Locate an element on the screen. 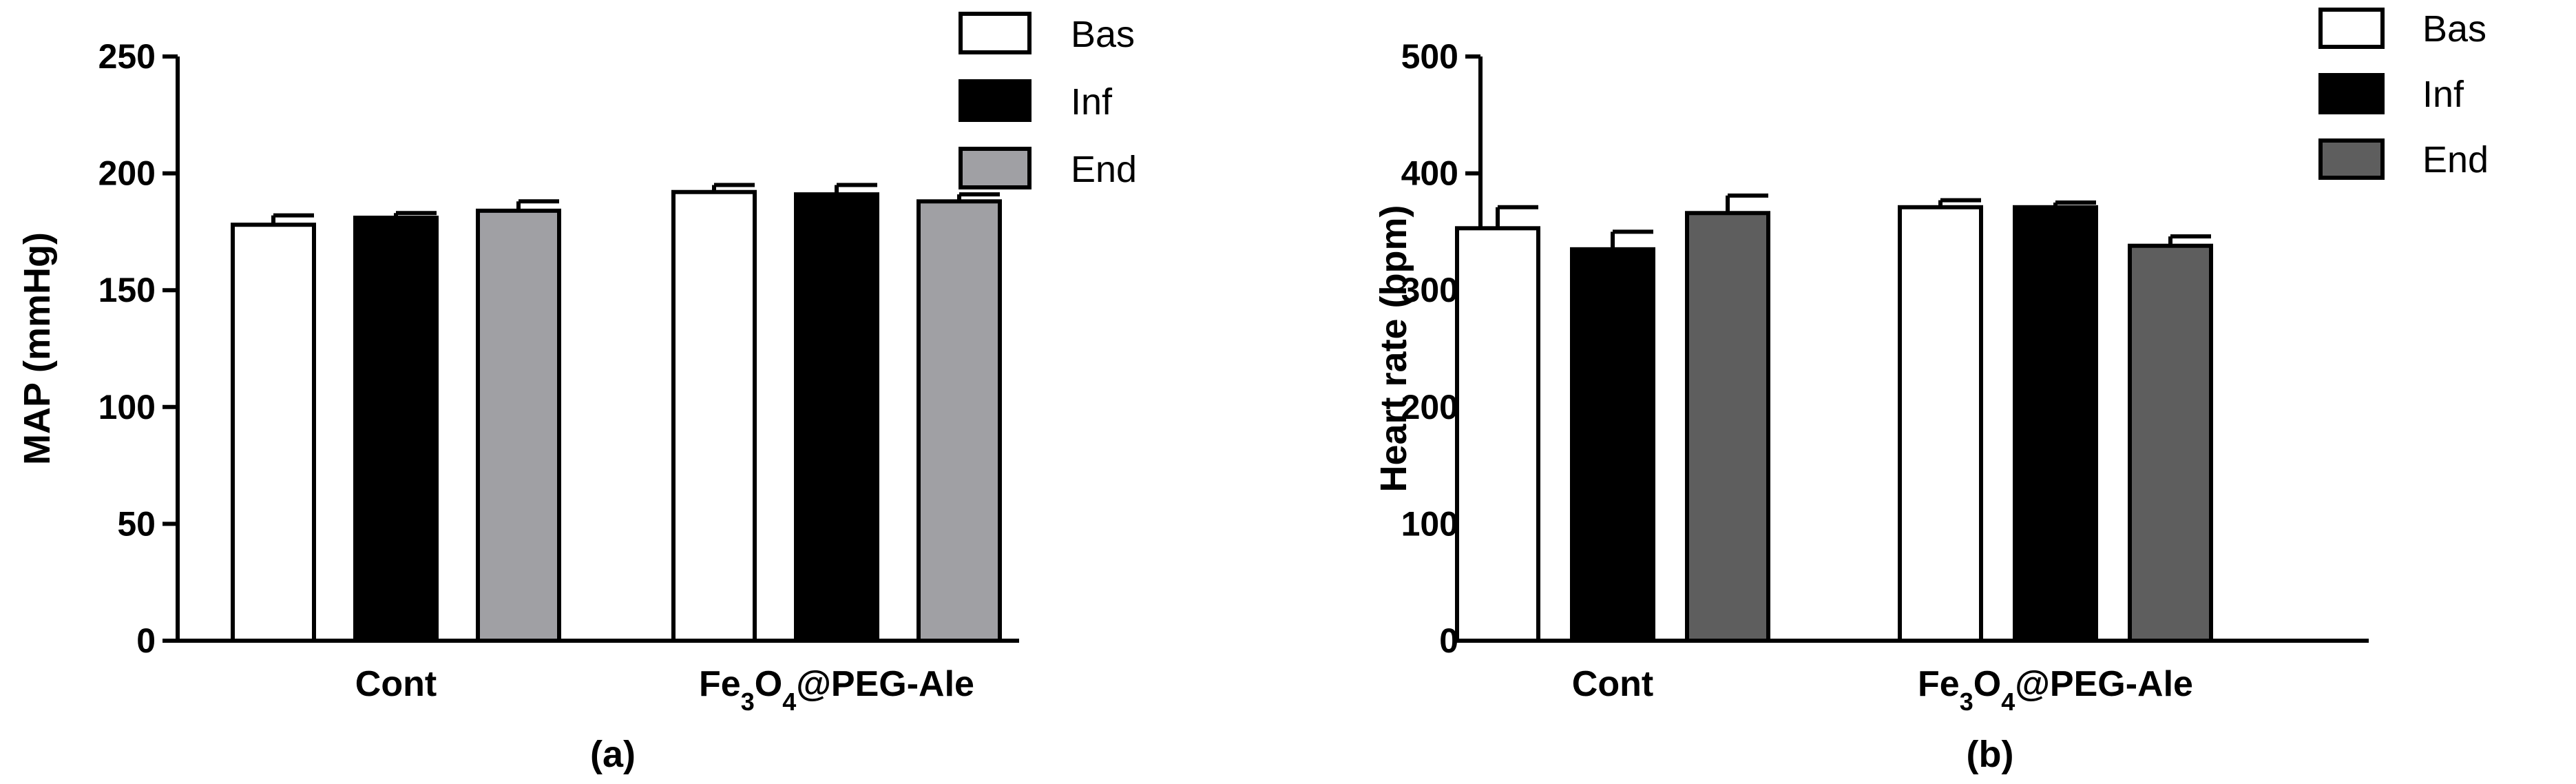 Image resolution: width=2576 pixels, height=784 pixels. y-tick-label: 300 is located at coordinates (1429, 290).